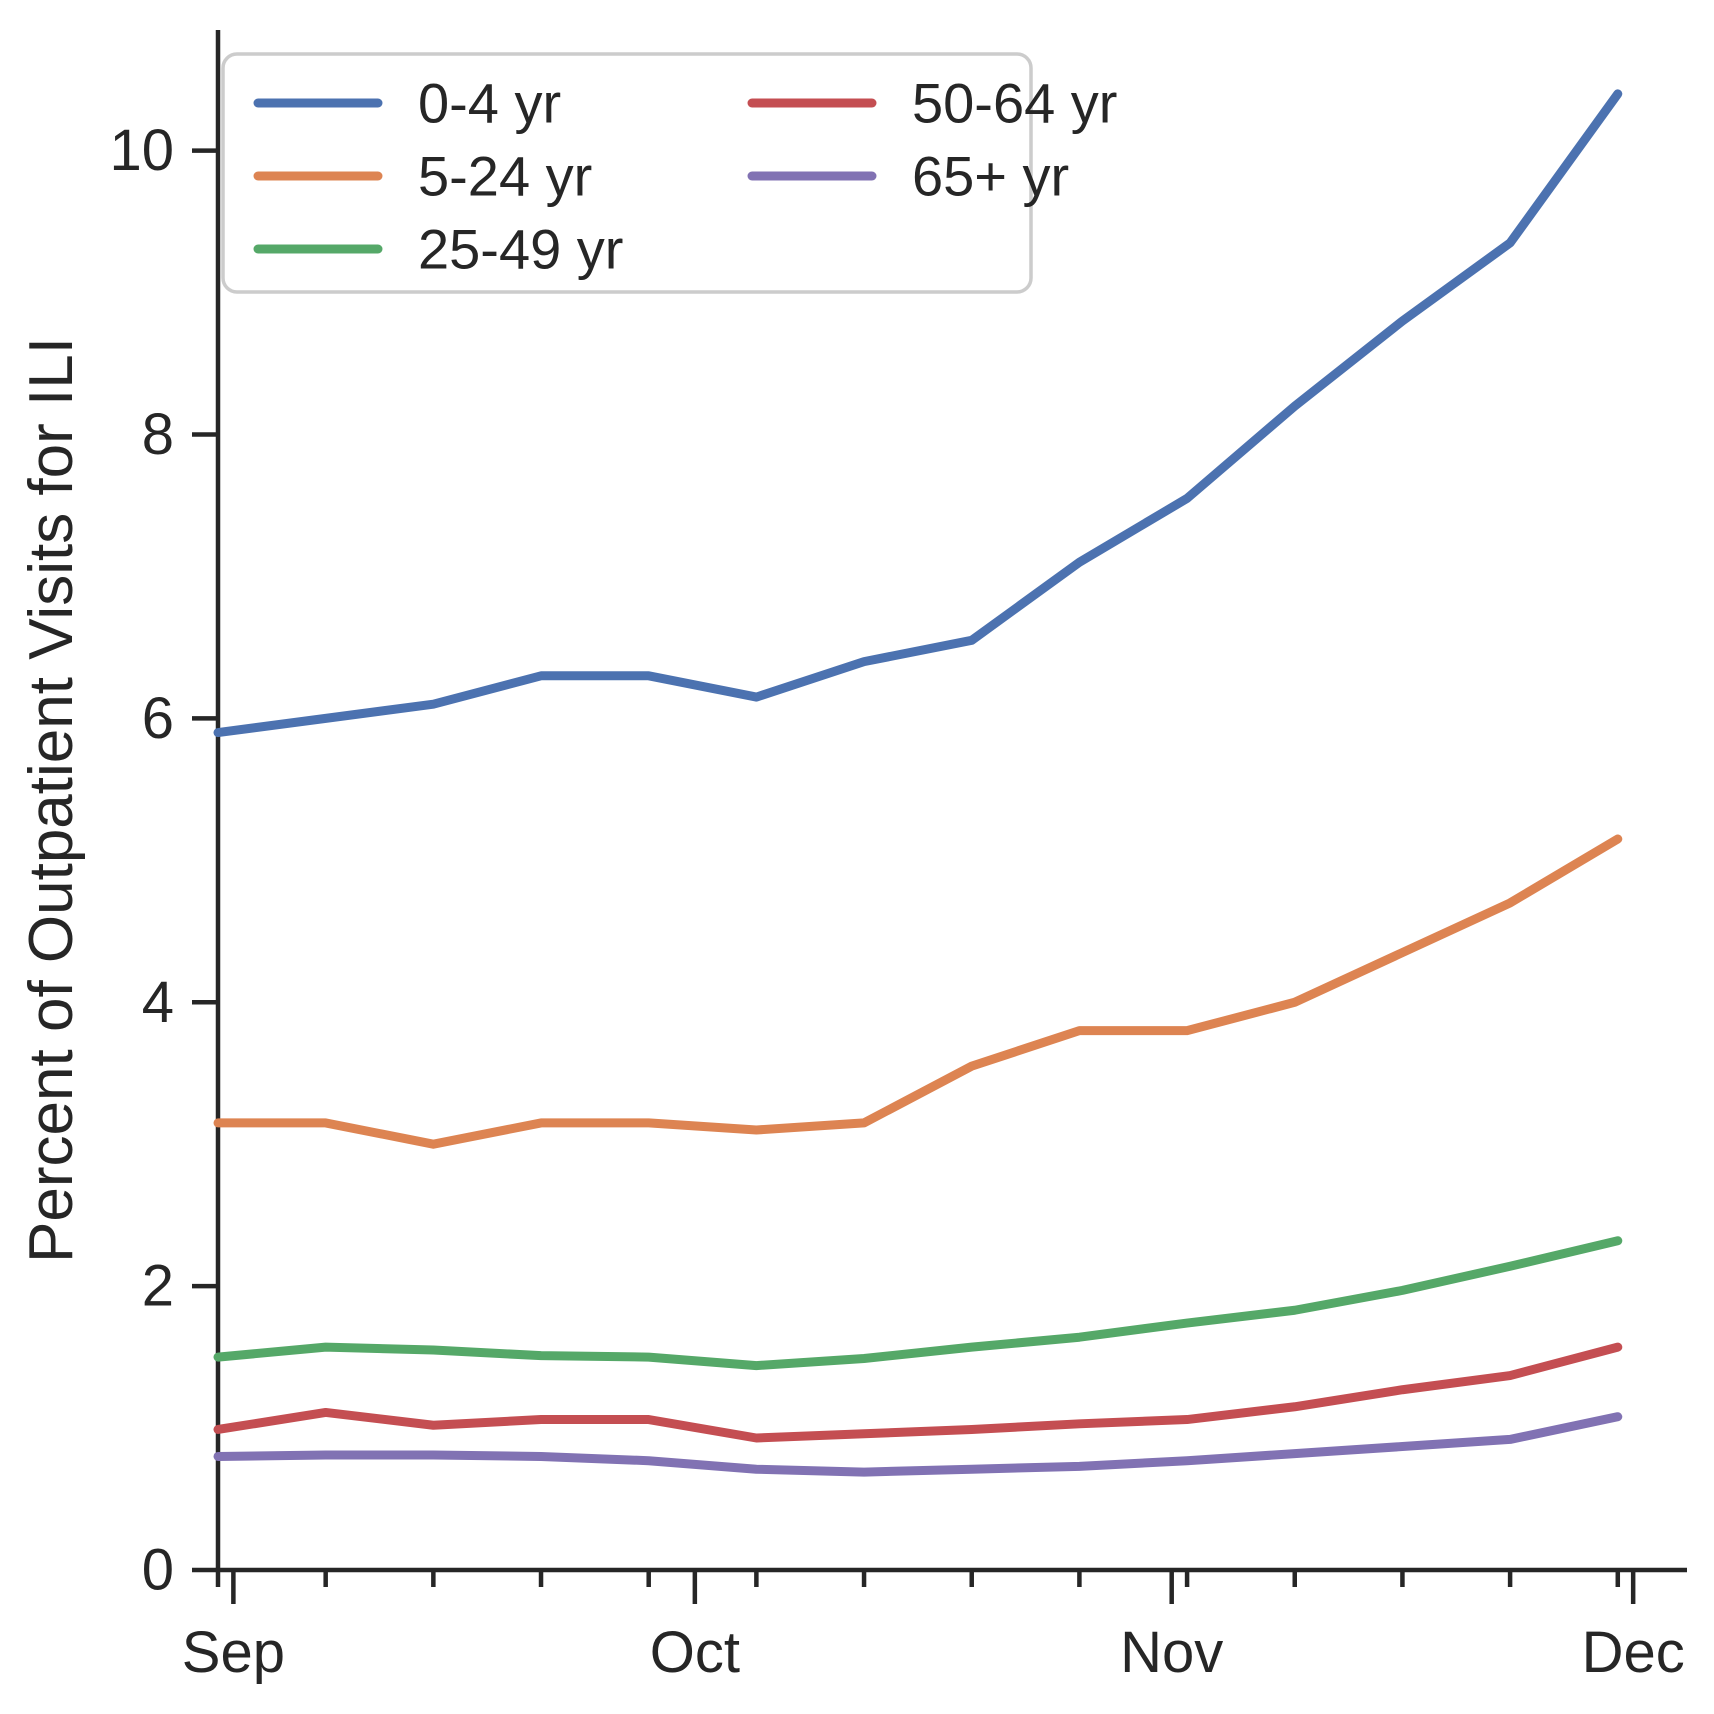 This screenshot has height=1714, width=1714. I want to click on y-axis-ticks: 0 2 4 6 8 10, so click(163, 860).